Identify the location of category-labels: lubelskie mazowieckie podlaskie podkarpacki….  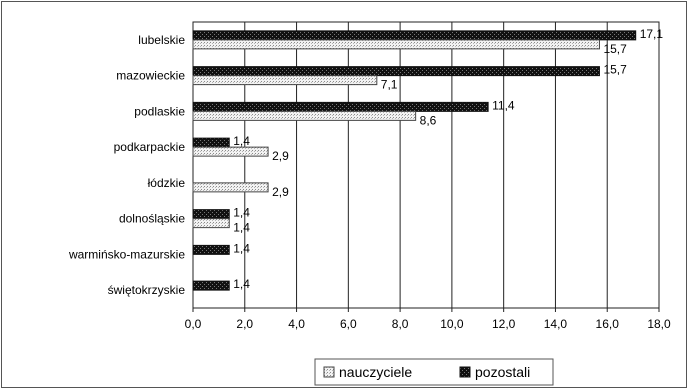
(126, 165).